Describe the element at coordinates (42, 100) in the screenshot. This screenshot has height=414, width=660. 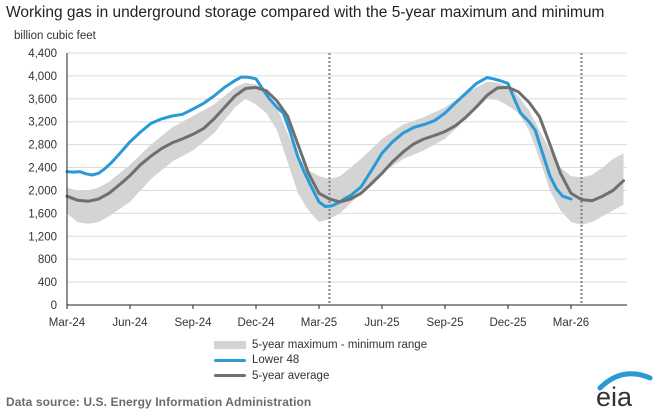
I see `y-tick-label-3600: 3,600` at that location.